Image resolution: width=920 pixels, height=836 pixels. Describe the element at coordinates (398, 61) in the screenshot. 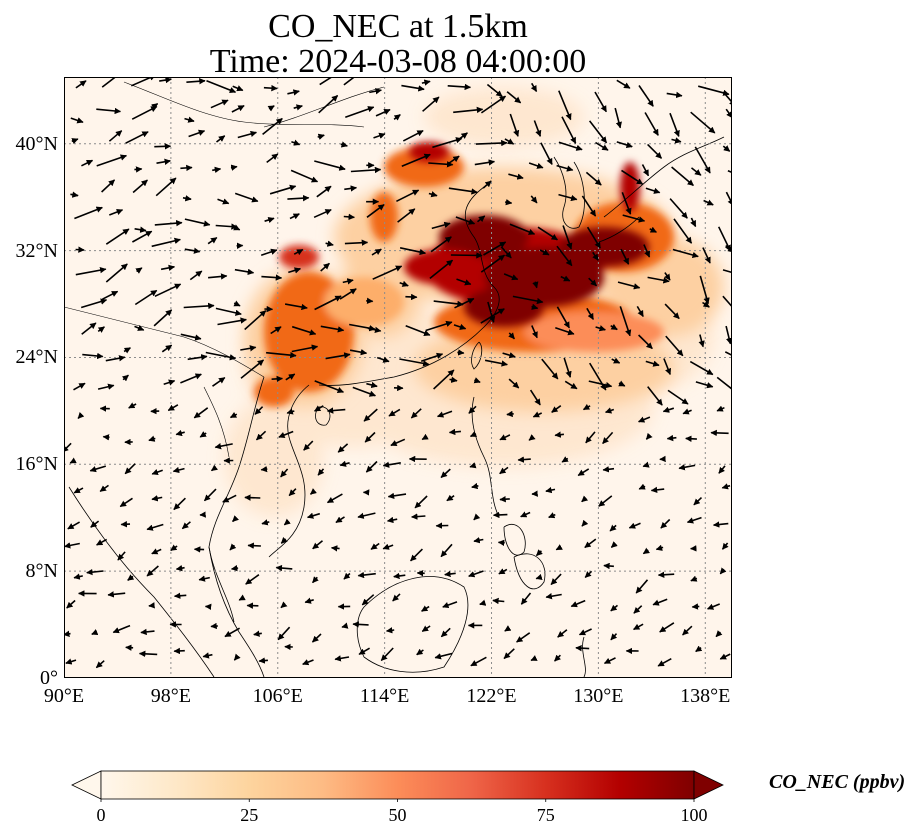

I see `figure-subtitle-time: Time: 2024-03-08 04:00:00` at that location.